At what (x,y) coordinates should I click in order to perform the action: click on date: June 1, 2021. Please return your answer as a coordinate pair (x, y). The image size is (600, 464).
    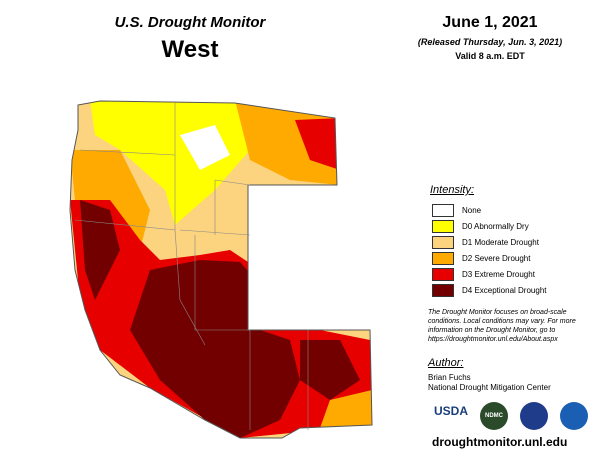
    Looking at the image, I should click on (490, 22).